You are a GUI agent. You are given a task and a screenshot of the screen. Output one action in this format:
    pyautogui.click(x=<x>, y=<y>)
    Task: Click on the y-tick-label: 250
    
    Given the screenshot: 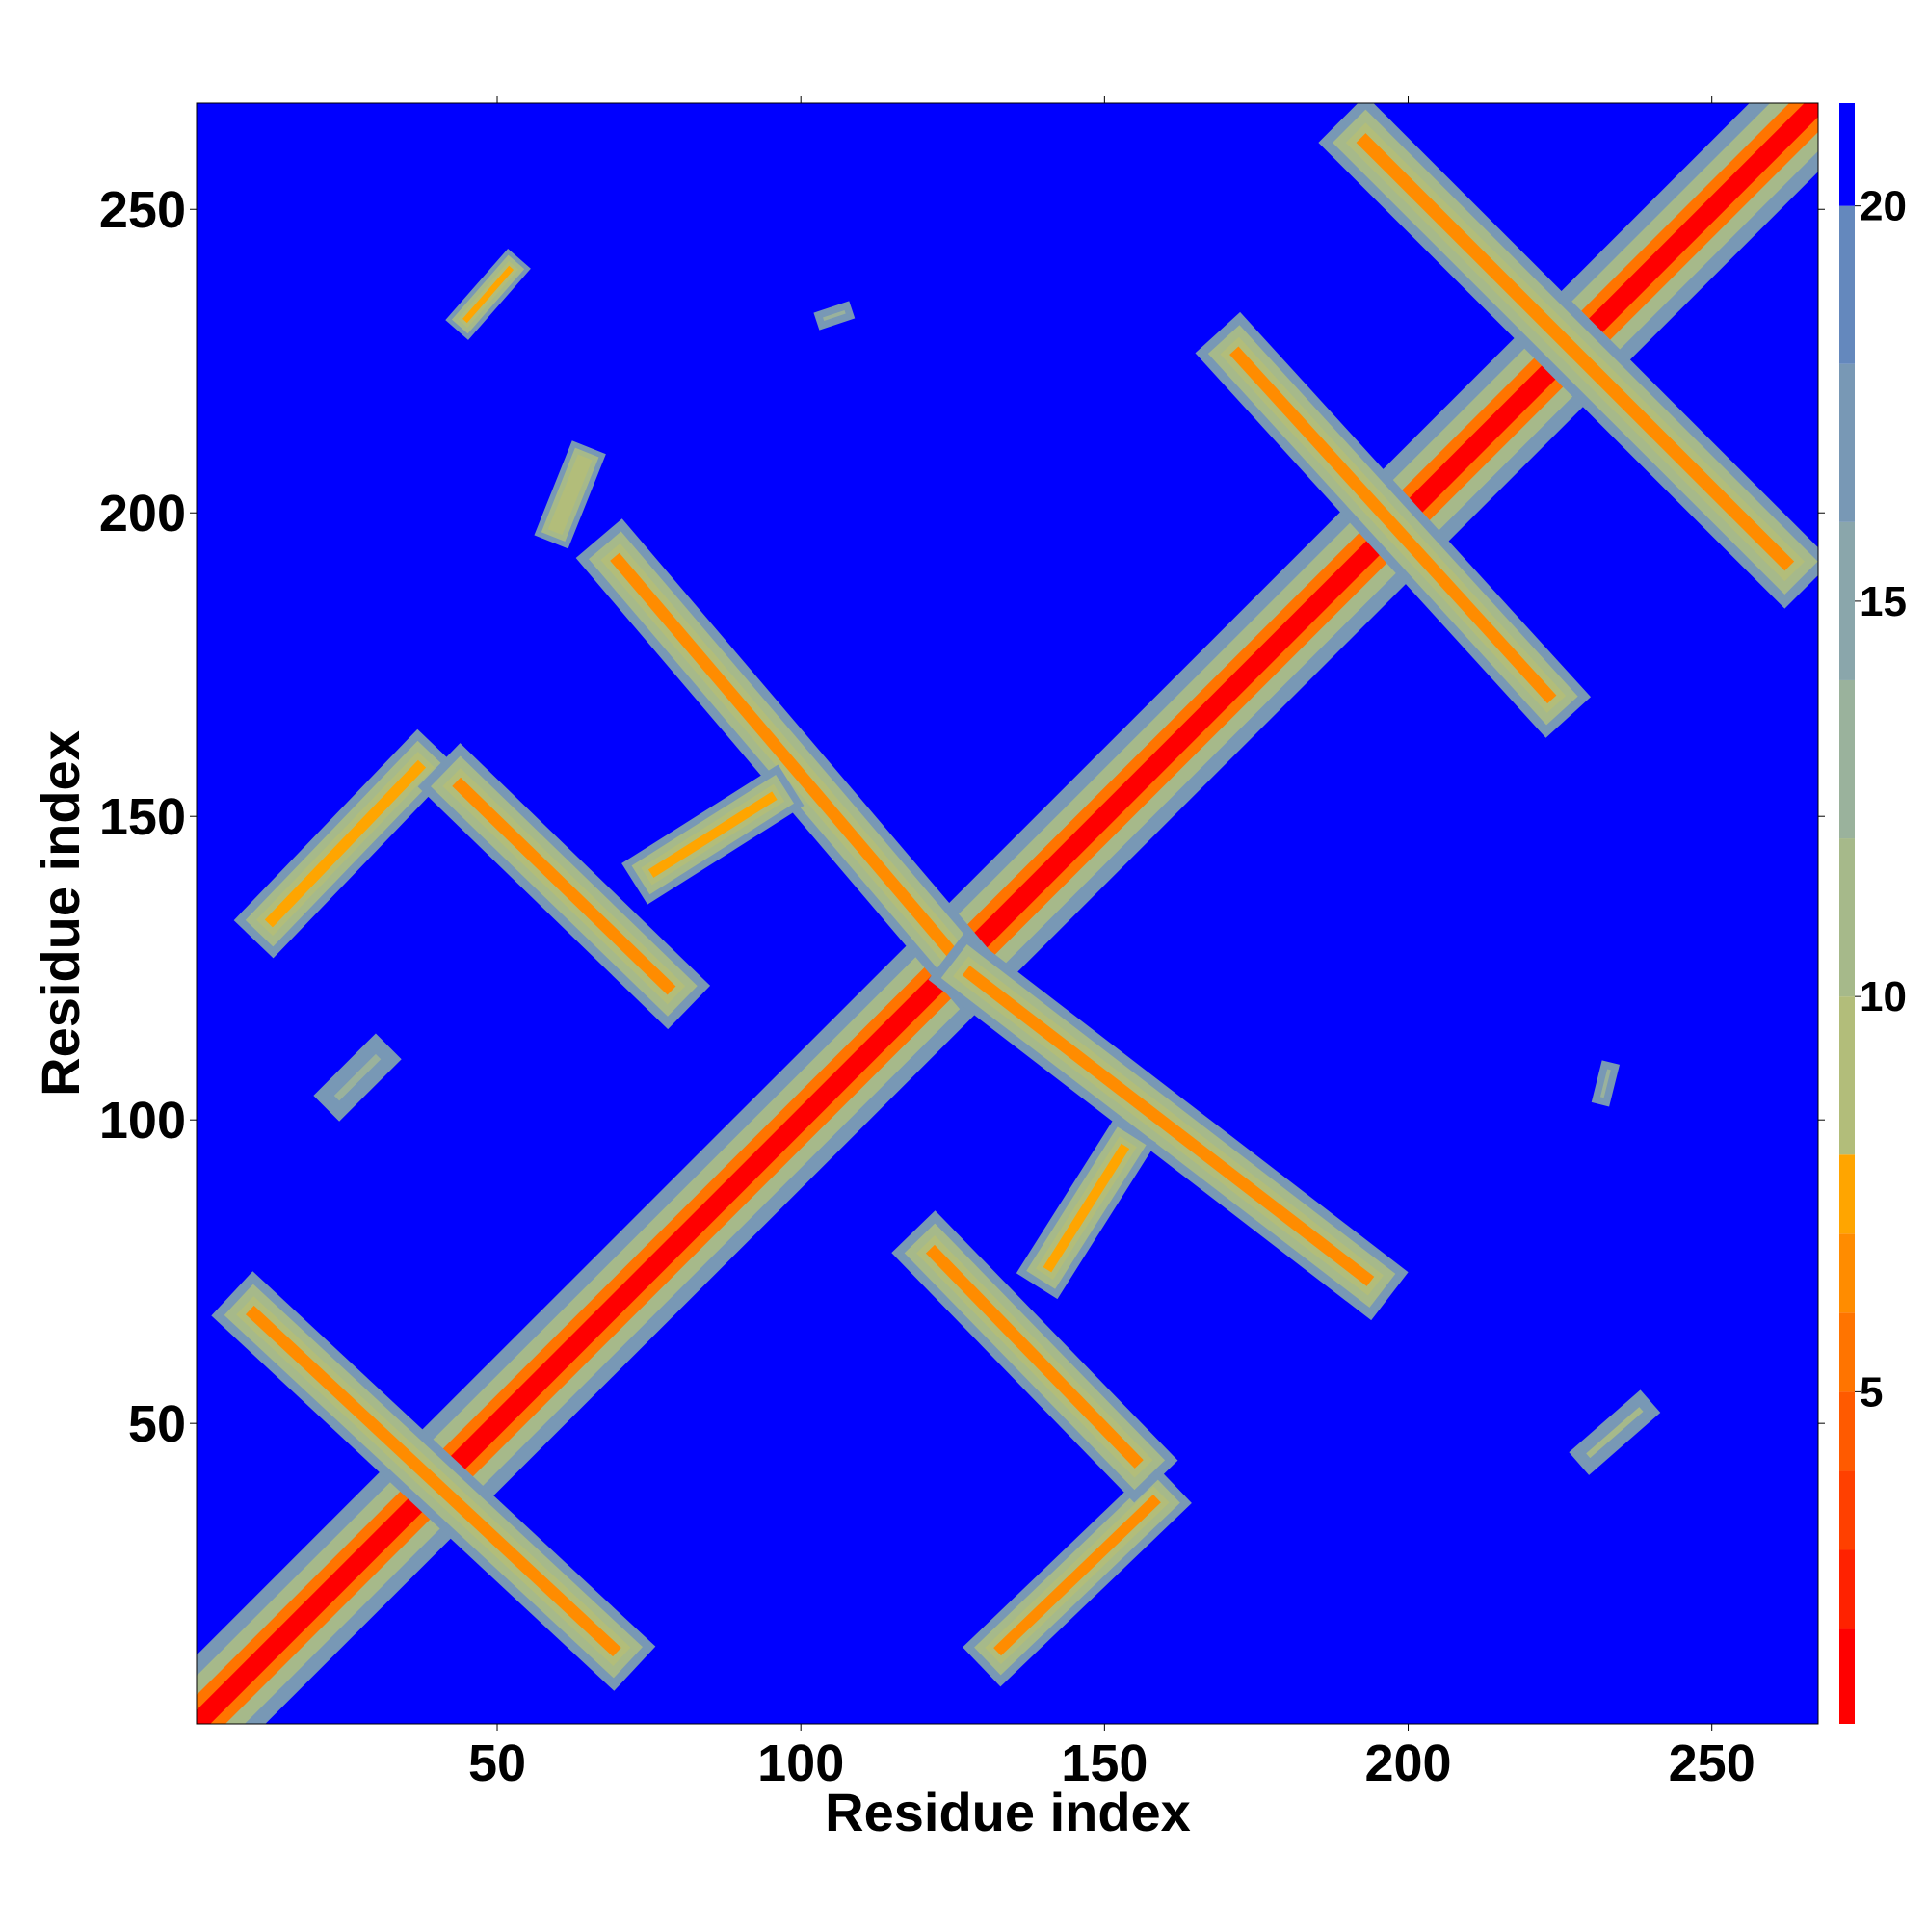 What is the action you would take?
    pyautogui.click(x=142, y=210)
    